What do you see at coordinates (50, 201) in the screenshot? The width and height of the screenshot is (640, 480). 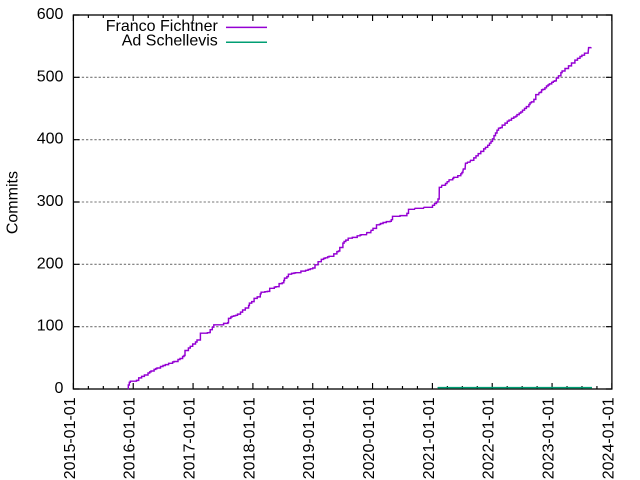 I see `svg-text: 300` at bounding box center [50, 201].